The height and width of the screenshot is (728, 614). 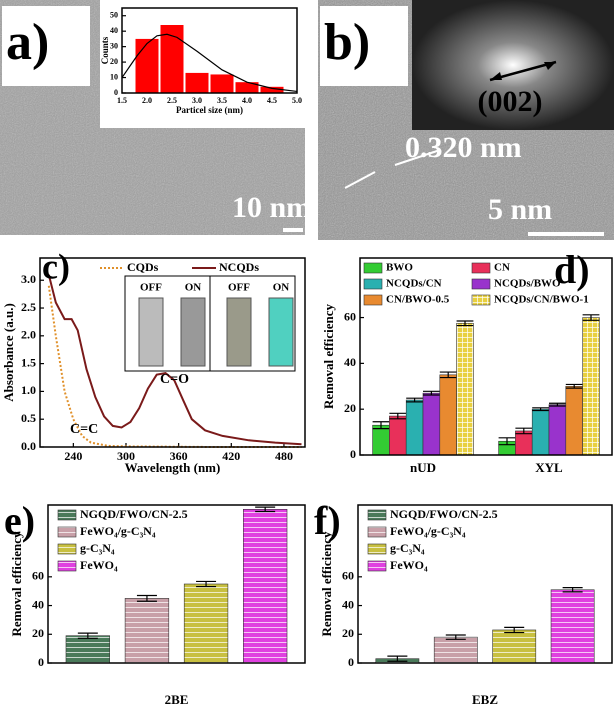 I want to click on legend-label: g-C₃N₄, so click(x=97, y=548).